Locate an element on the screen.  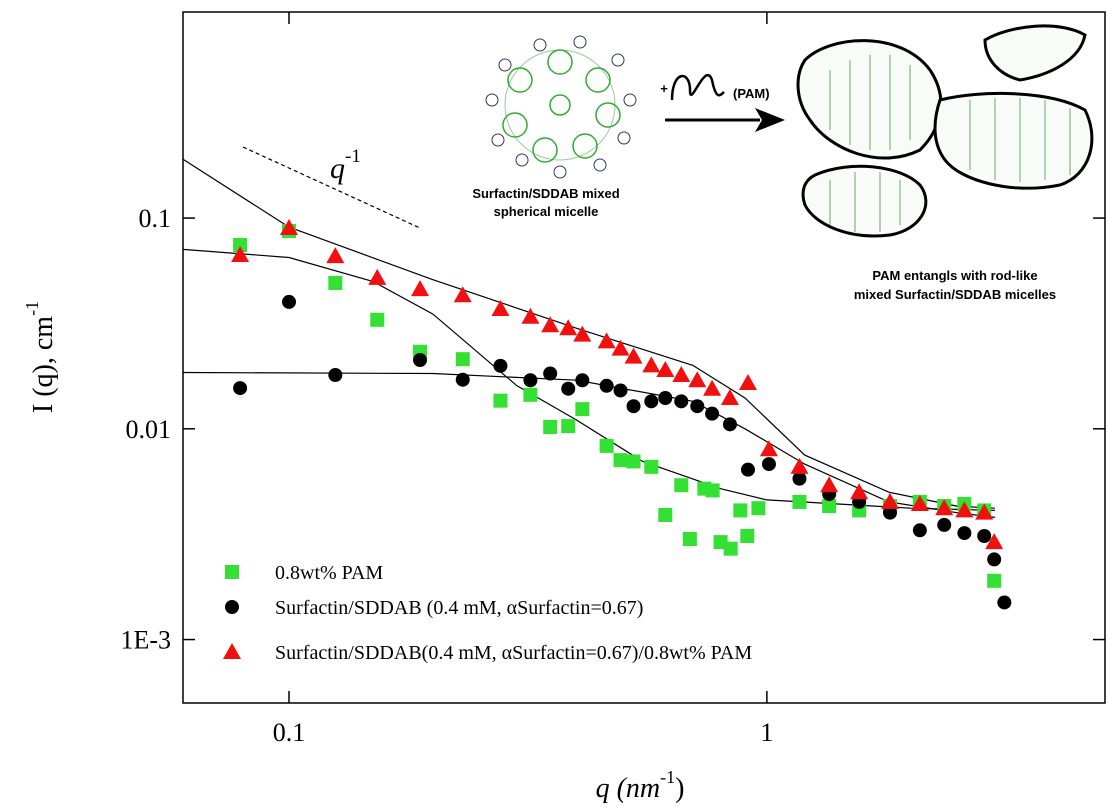
plus-sign: + is located at coordinates (664, 88).